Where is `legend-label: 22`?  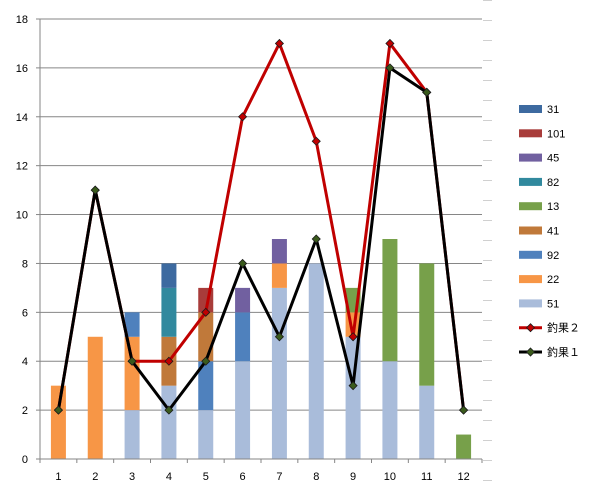
legend-label: 22 is located at coordinates (553, 280).